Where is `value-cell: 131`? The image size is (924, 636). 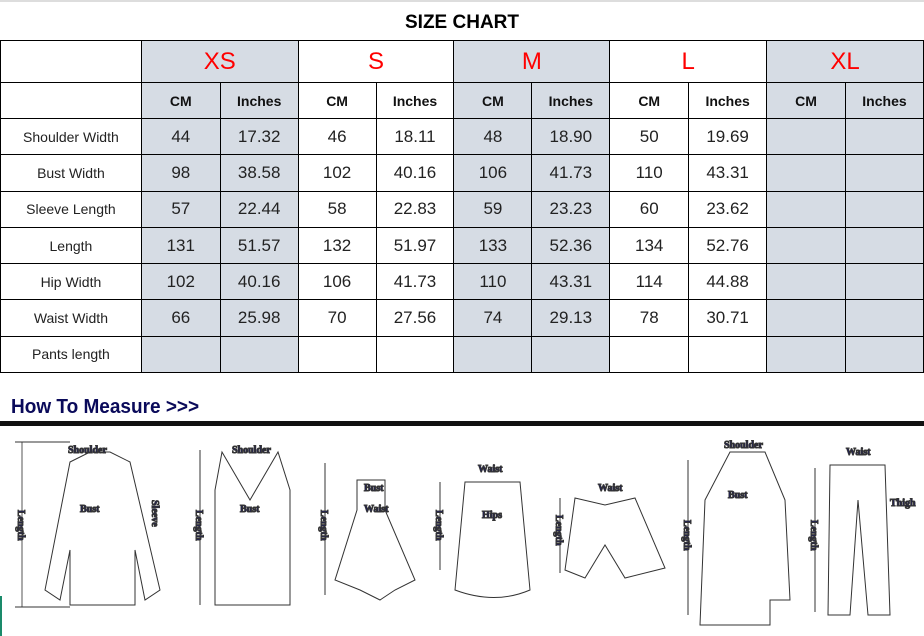
value-cell: 131 is located at coordinates (180, 245).